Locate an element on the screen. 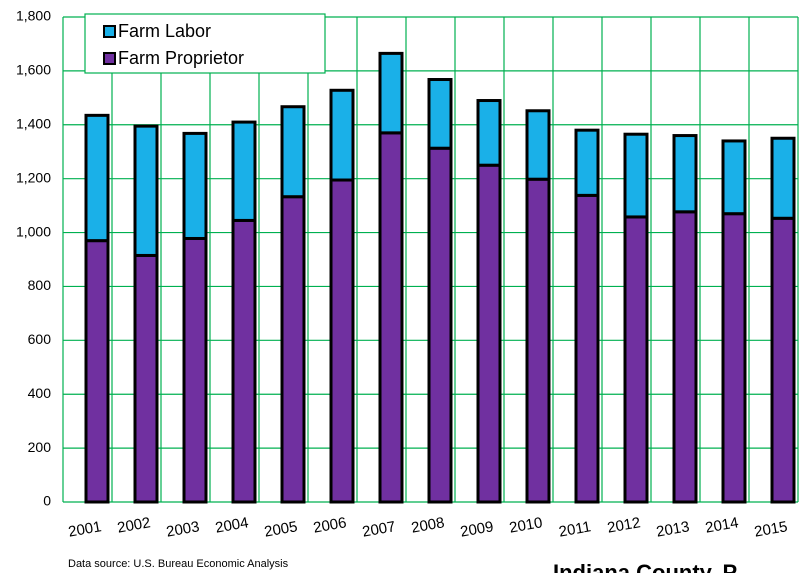  x-tick-label: 2006 is located at coordinates (330, 525).